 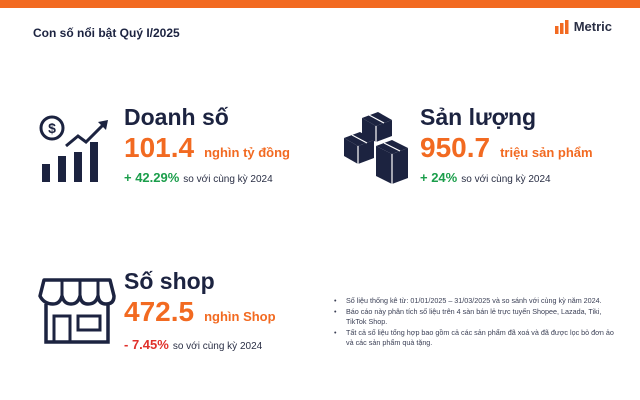 I want to click on volume-value-row: 950.7 triệu sản phẩm, so click(x=506, y=148).